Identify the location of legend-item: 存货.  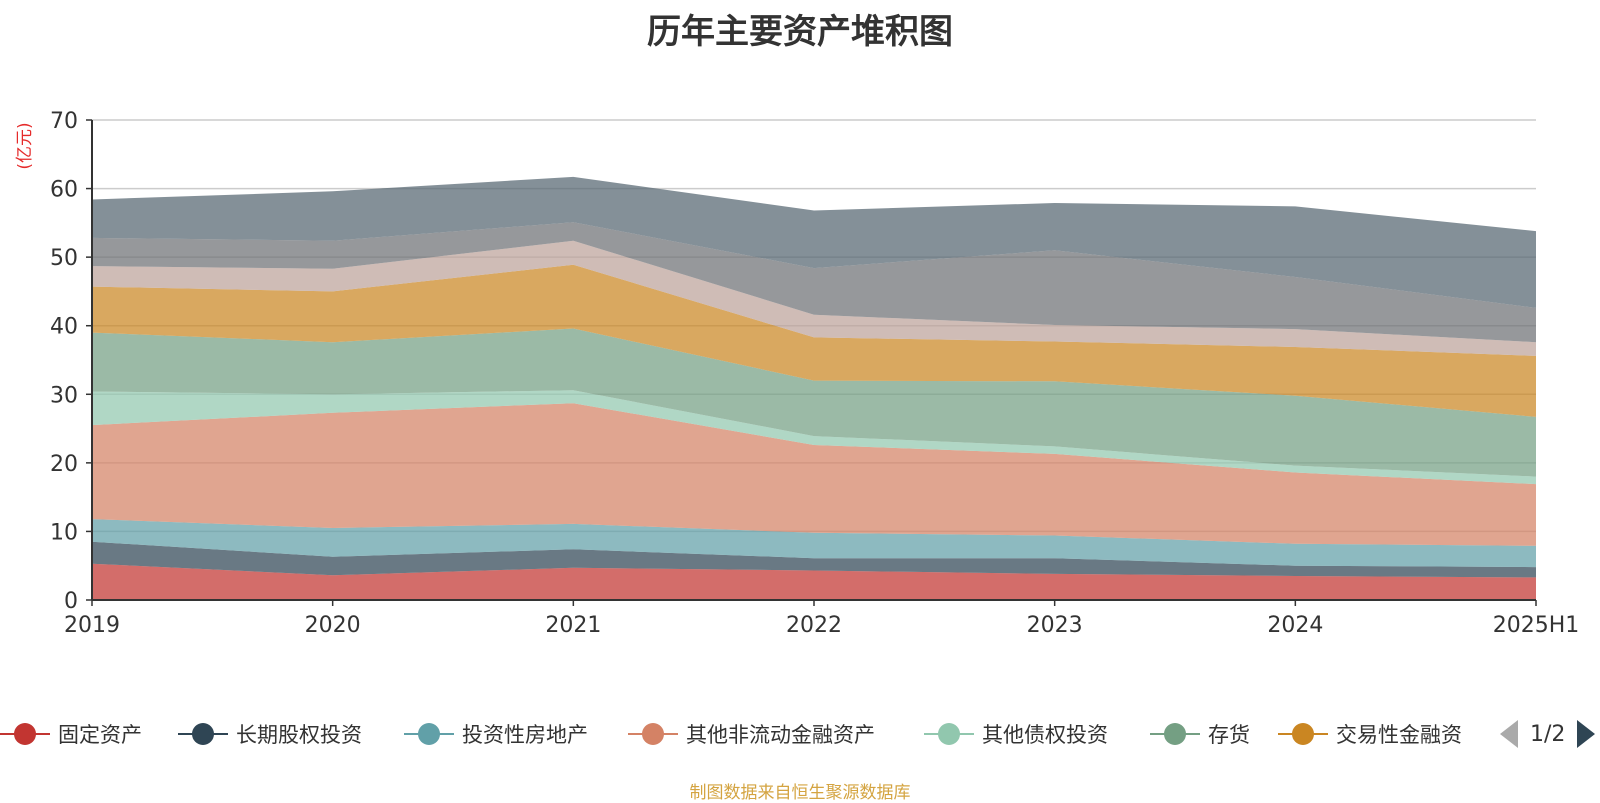
(1200, 734).